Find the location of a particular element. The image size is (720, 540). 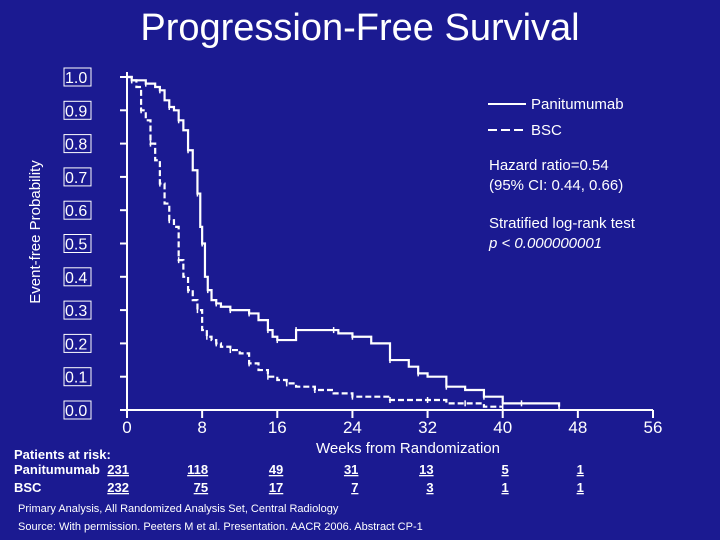

x-tick-label: 24 is located at coordinates (352, 427).